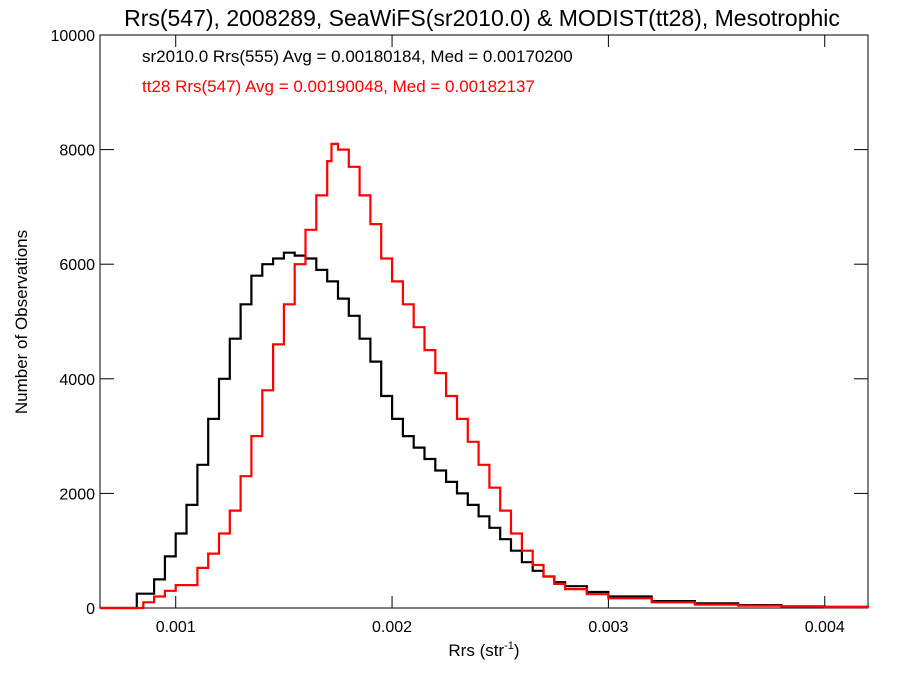 The image size is (900, 675). What do you see at coordinates (77, 380) in the screenshot?
I see `y-tick-label: 4000` at bounding box center [77, 380].